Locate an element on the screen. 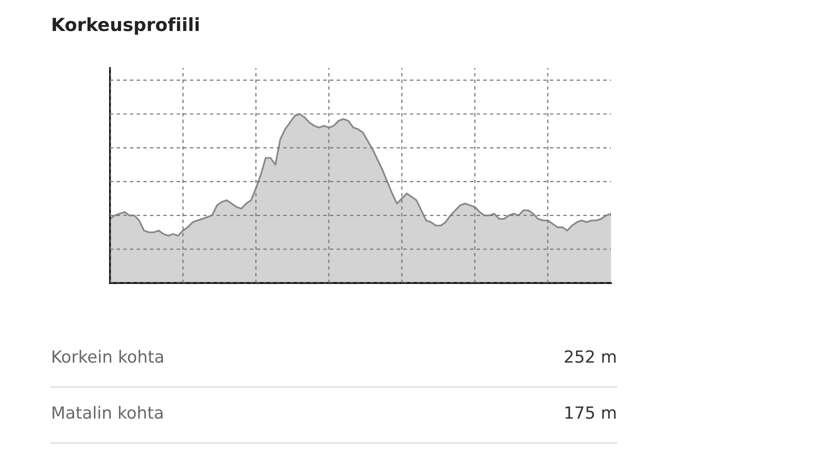 This screenshot has width=828, height=464. chart-title: Korkeusprofiili is located at coordinates (125, 26).